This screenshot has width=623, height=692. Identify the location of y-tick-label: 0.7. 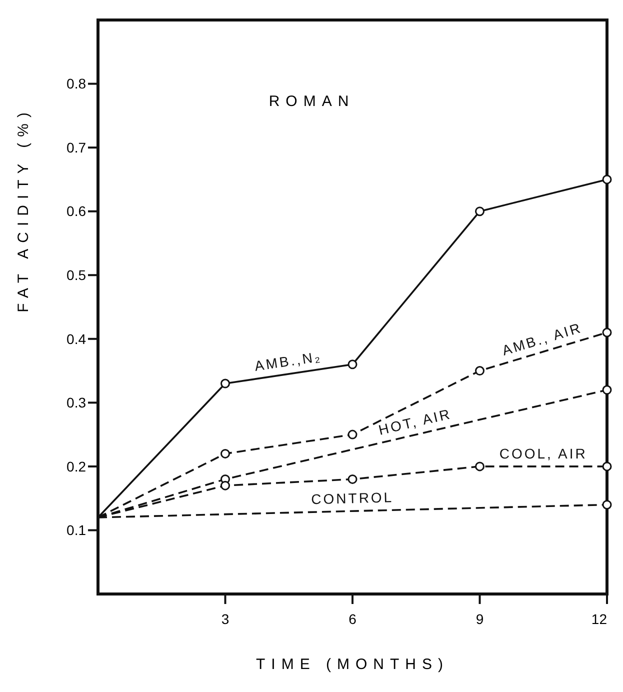
(76, 147).